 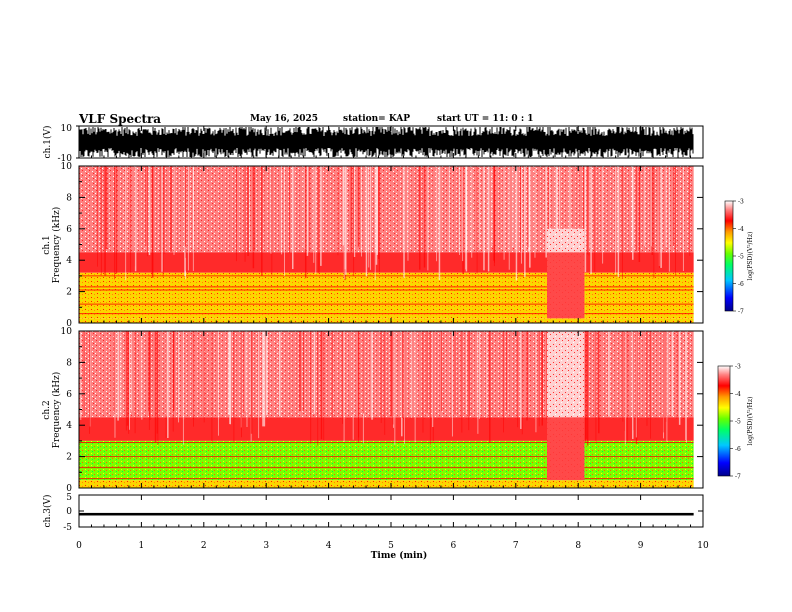 I want to click on x-tick-label: 9, so click(x=641, y=546).